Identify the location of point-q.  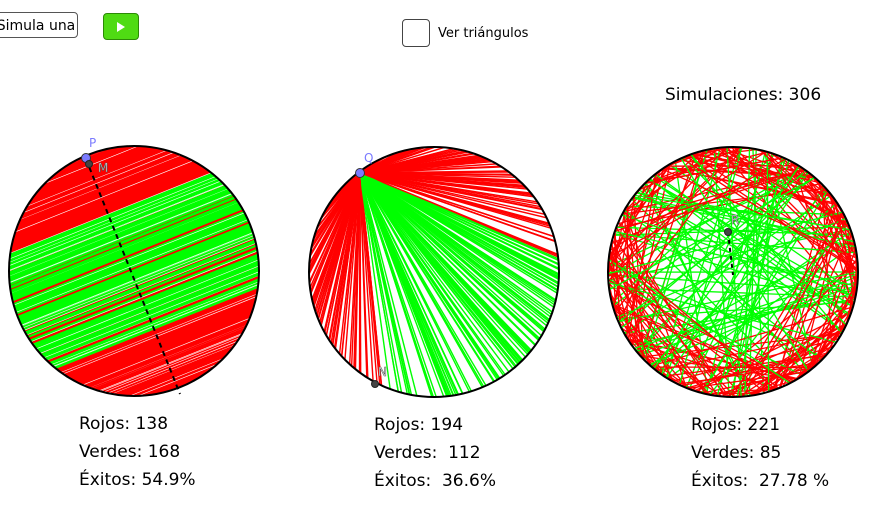
(360, 173).